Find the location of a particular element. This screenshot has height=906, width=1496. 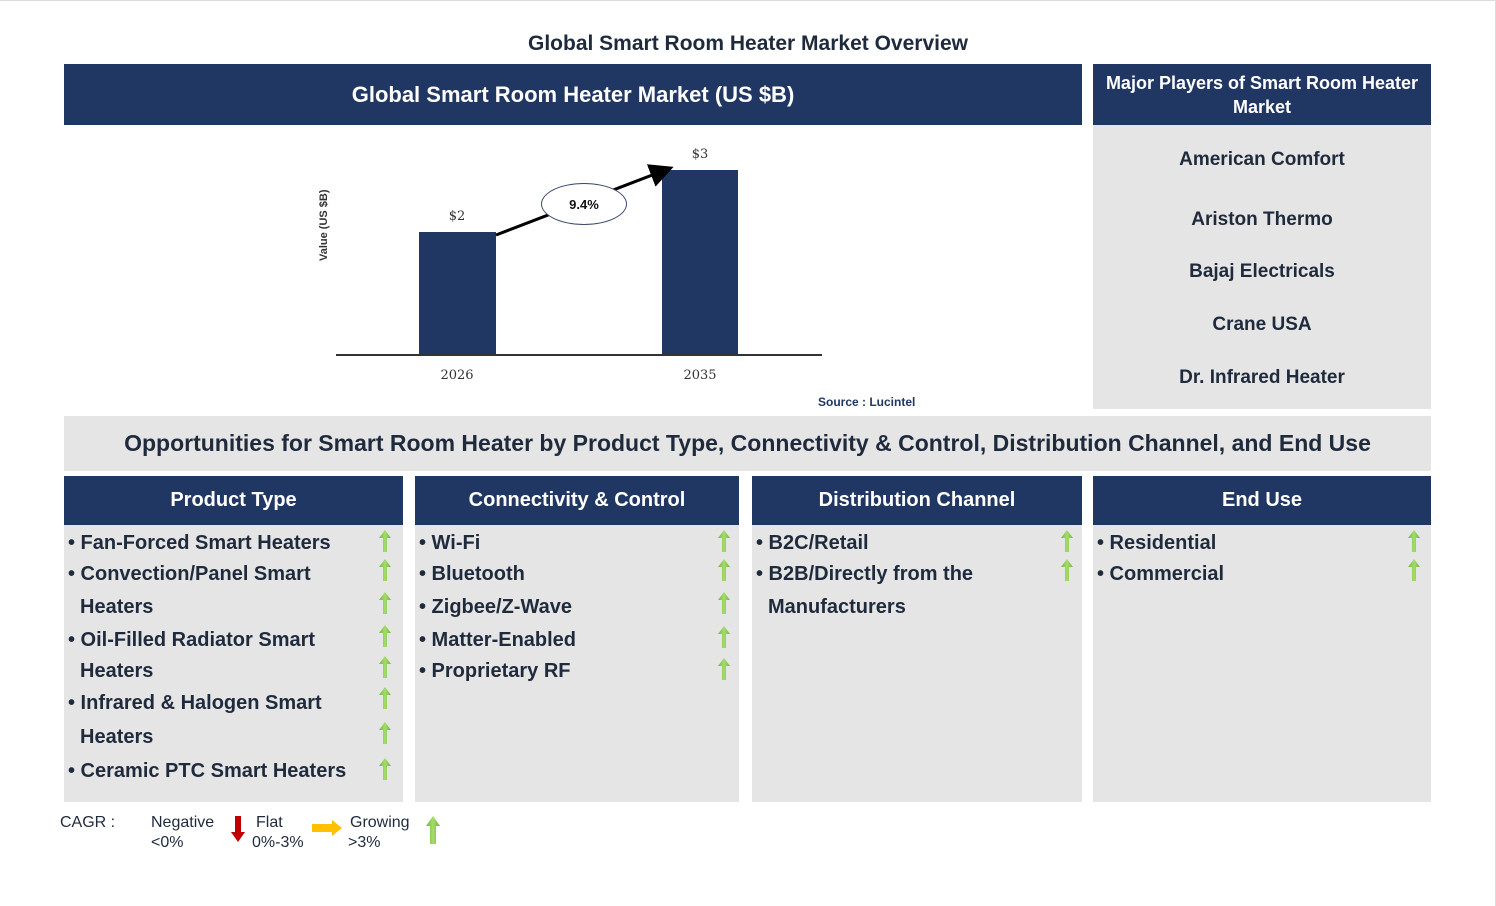

growing-up-arrow-icon is located at coordinates (433, 830).